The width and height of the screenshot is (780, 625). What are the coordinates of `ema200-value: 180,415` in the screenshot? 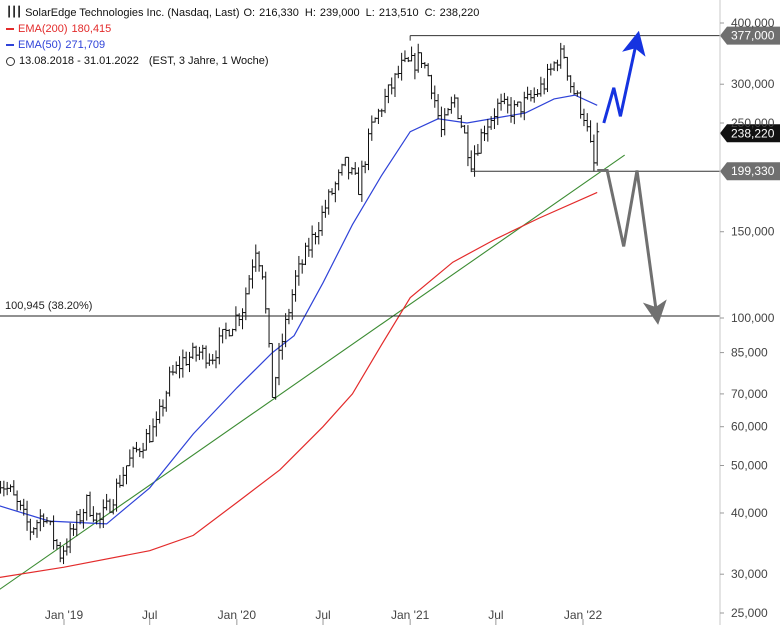 It's located at (91, 29).